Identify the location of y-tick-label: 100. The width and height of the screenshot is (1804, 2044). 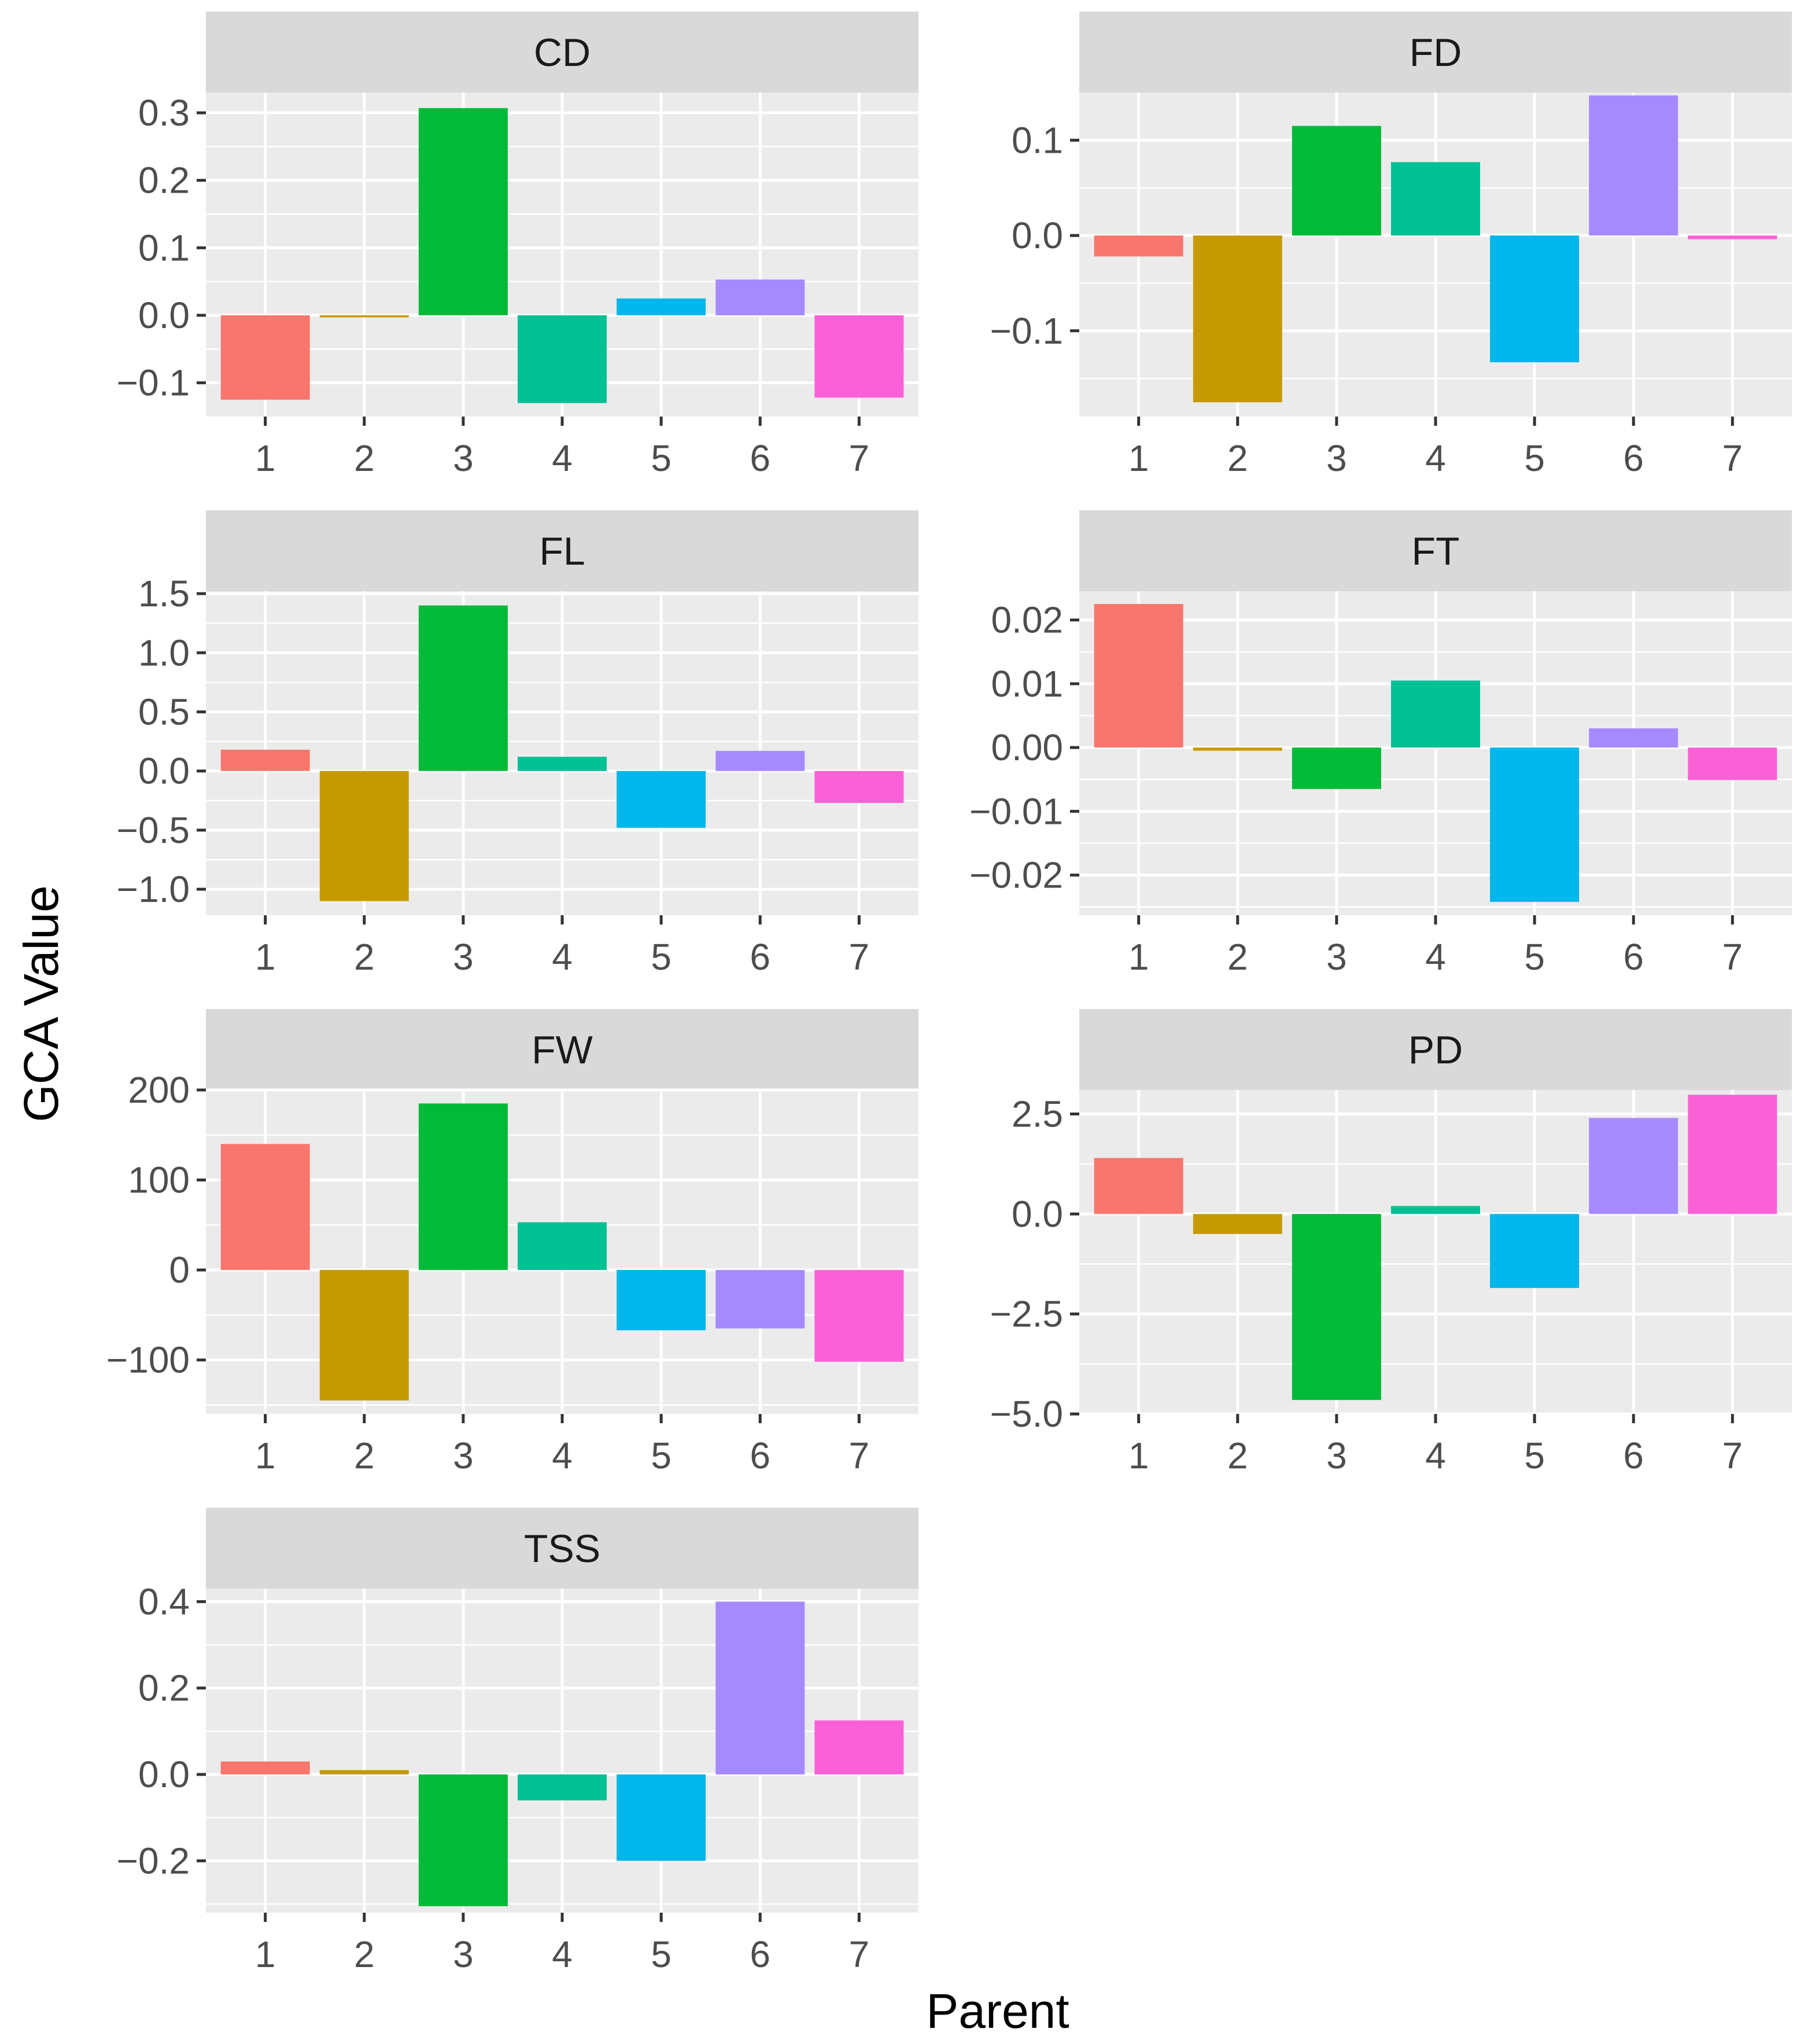
(159, 1180).